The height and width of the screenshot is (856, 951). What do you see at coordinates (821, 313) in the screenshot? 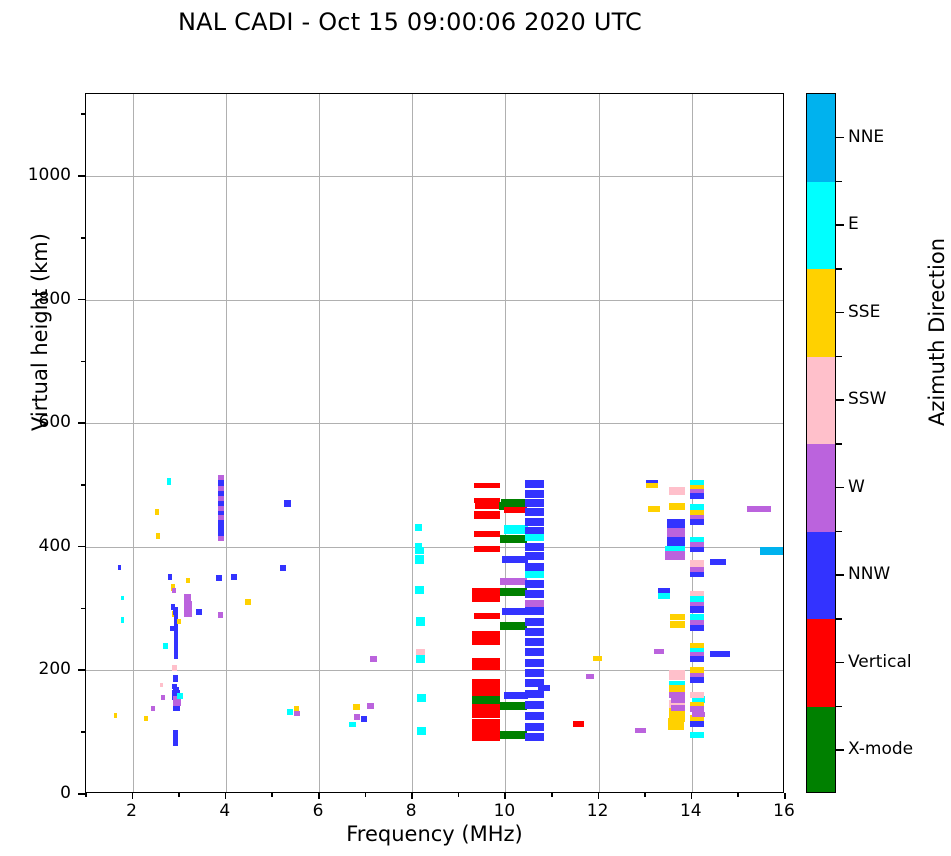
I see `colorbar-segment-sse` at bounding box center [821, 313].